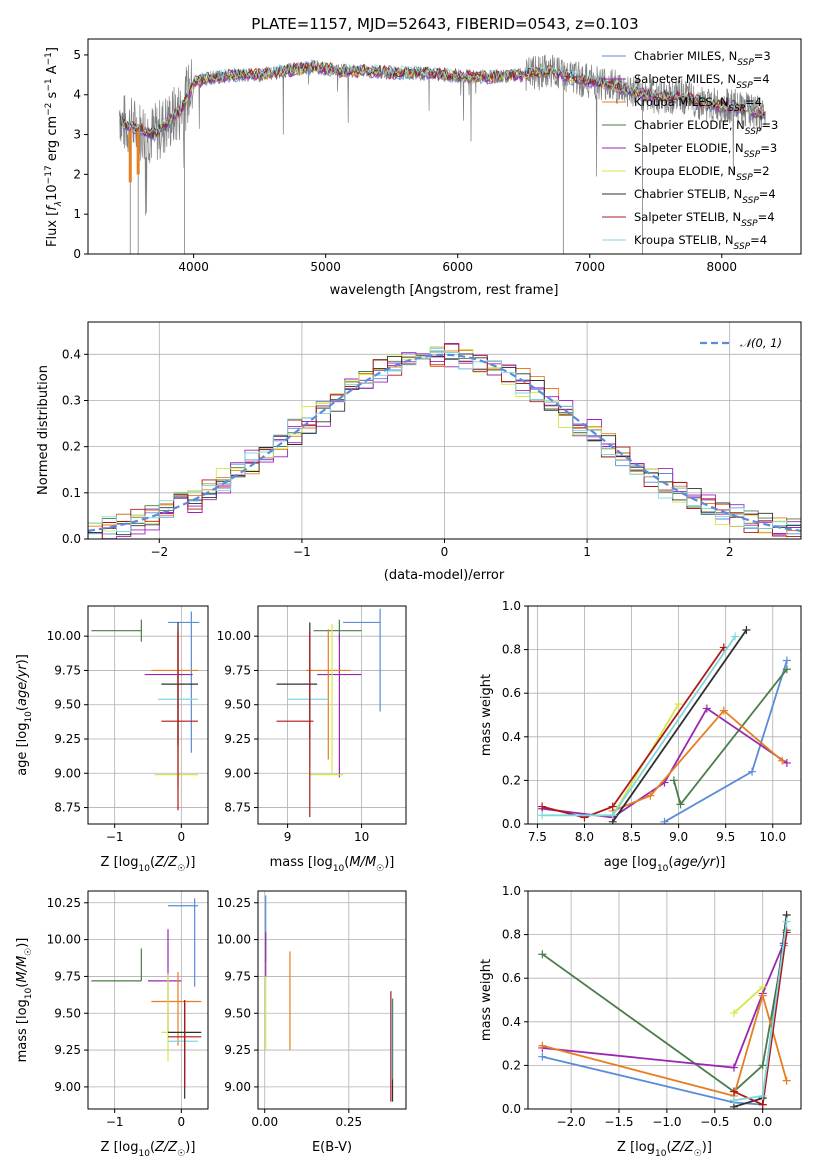  I want to click on x-tick-label: −0.5, so click(714, 1122).